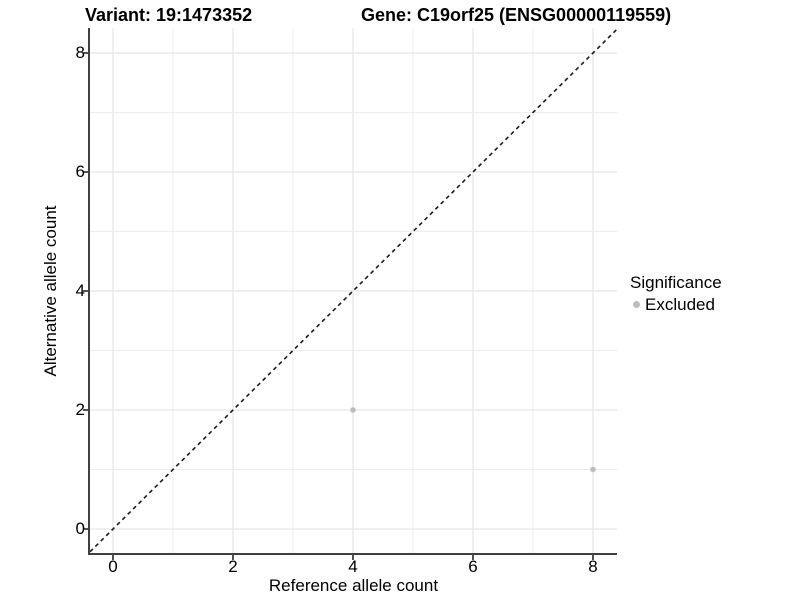 This screenshot has width=800, height=600. What do you see at coordinates (80, 290) in the screenshot?
I see `y-tick-label: 4` at bounding box center [80, 290].